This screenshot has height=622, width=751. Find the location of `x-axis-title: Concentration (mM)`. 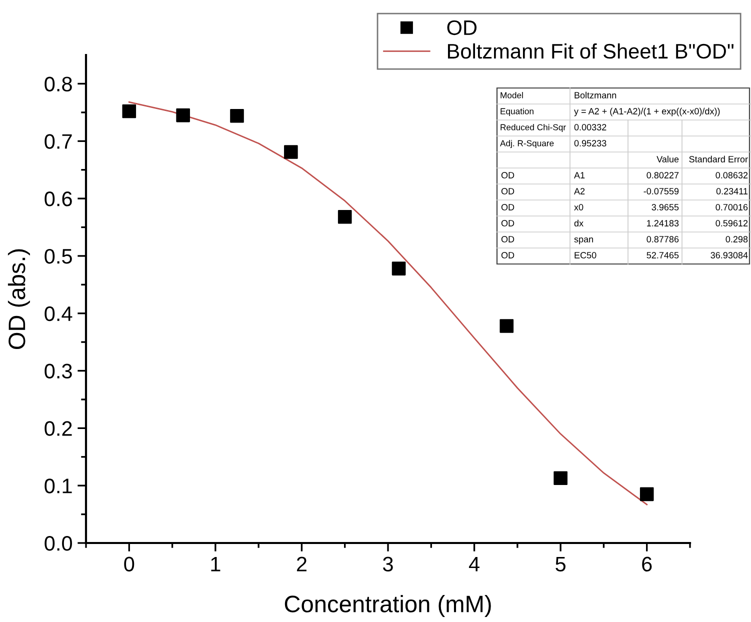

x-axis-title: Concentration (mM) is located at coordinates (387, 606).